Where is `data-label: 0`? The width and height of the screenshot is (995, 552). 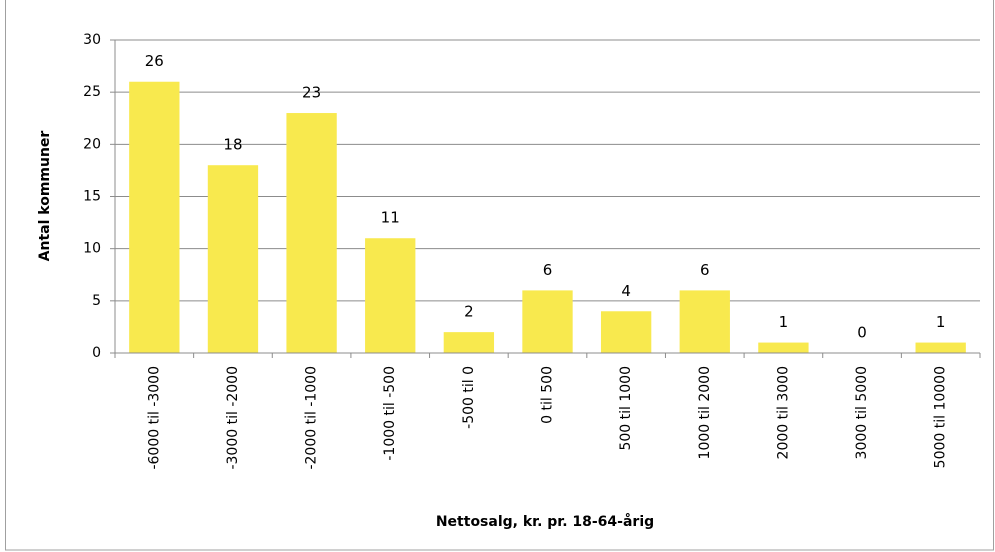
data-label: 0 is located at coordinates (862, 333).